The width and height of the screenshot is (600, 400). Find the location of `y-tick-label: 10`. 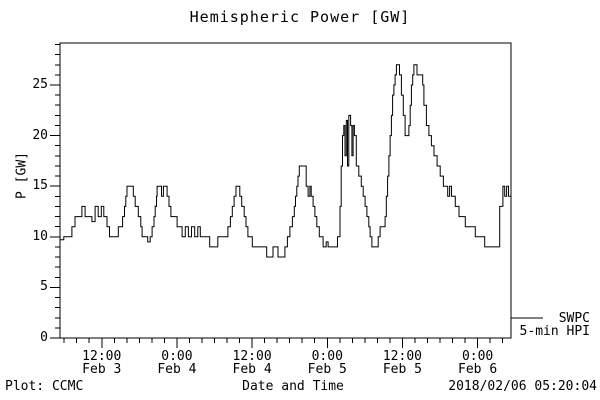

y-tick-label: 10 is located at coordinates (40, 236).